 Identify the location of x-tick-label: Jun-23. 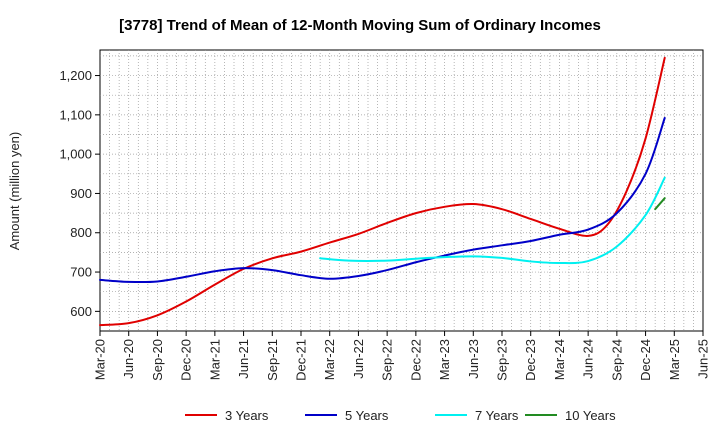
(473, 359).